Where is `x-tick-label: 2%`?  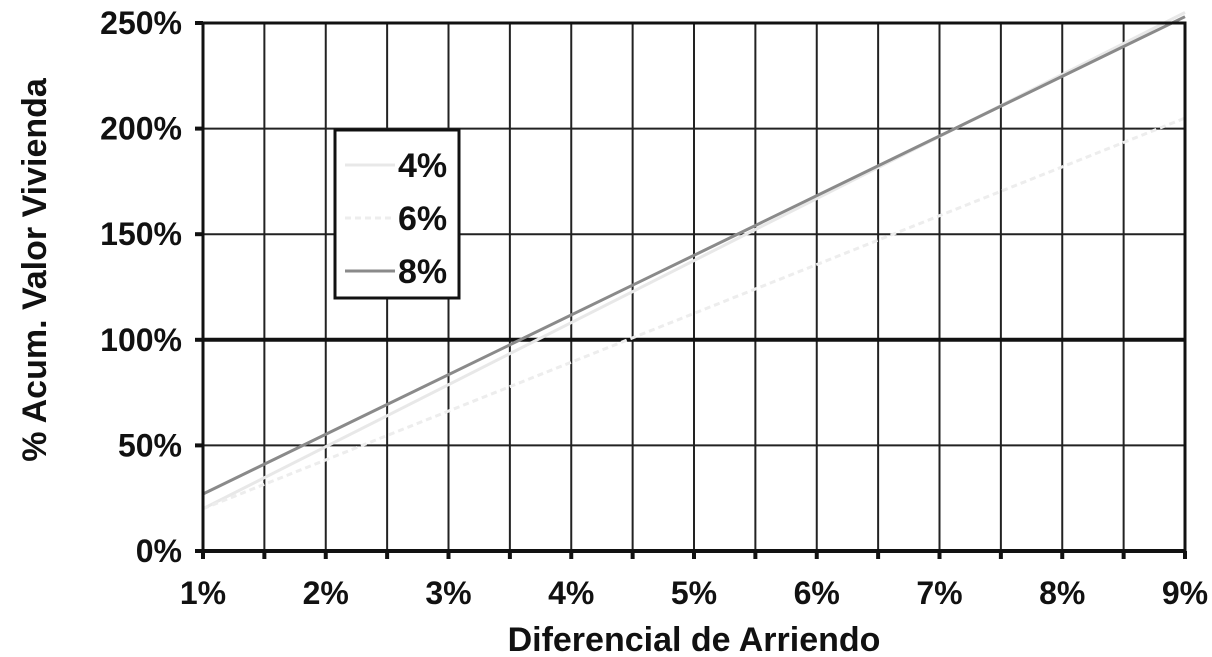
x-tick-label: 2% is located at coordinates (326, 593).